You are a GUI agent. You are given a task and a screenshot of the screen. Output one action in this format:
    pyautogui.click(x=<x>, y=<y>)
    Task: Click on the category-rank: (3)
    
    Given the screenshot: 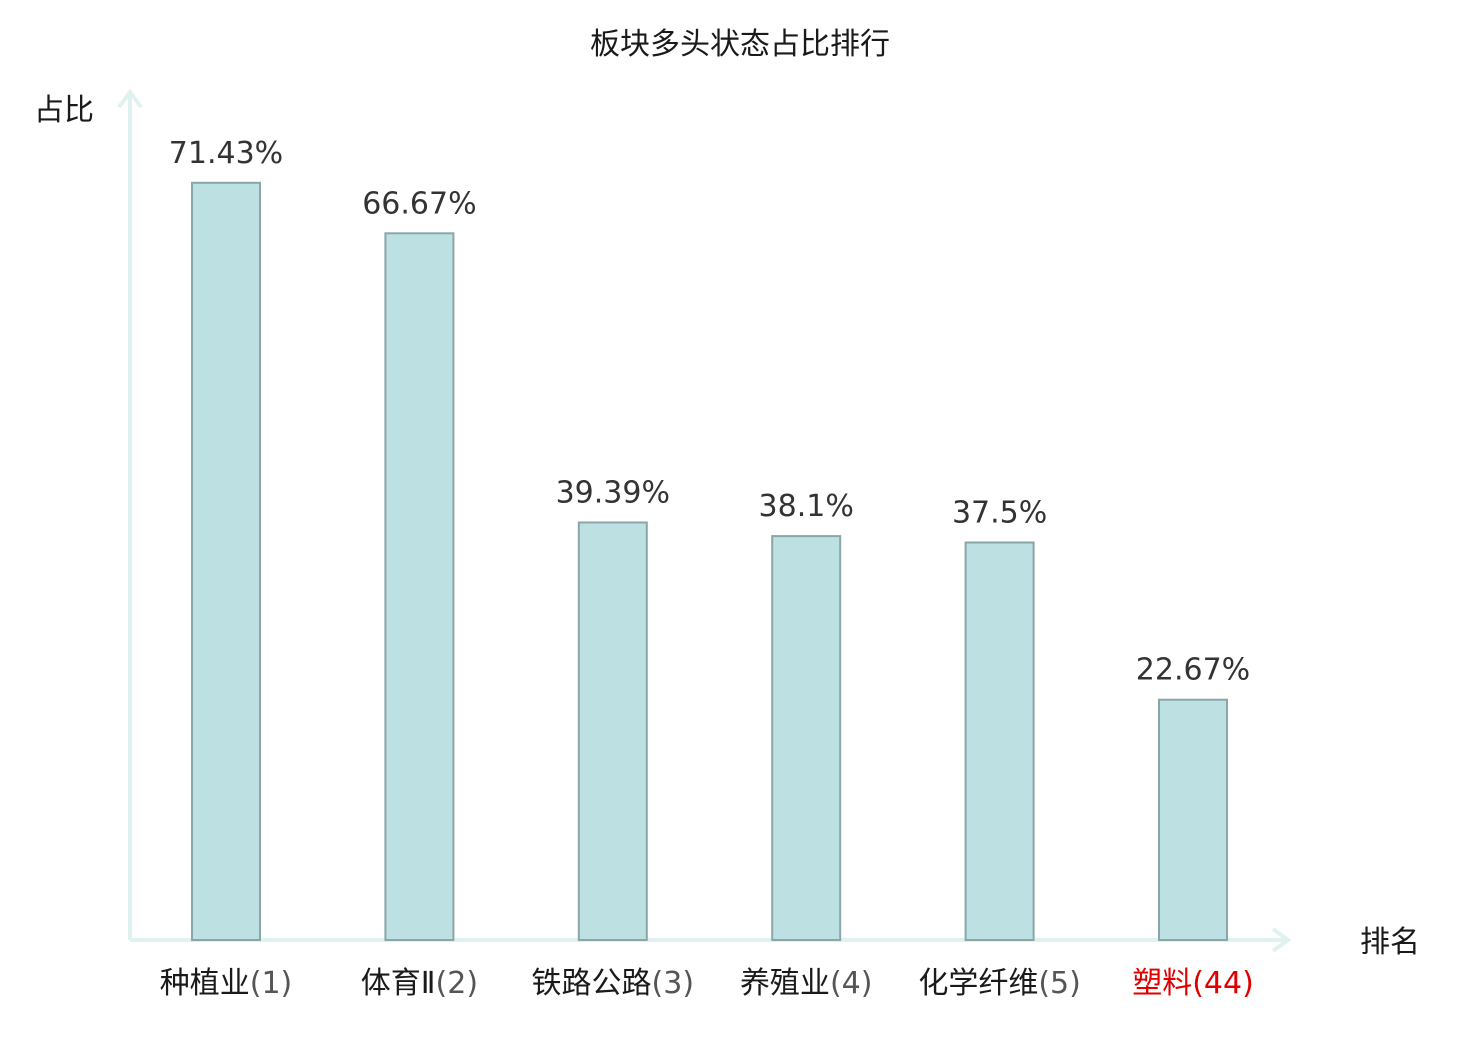 What is the action you would take?
    pyautogui.click(x=673, y=983)
    